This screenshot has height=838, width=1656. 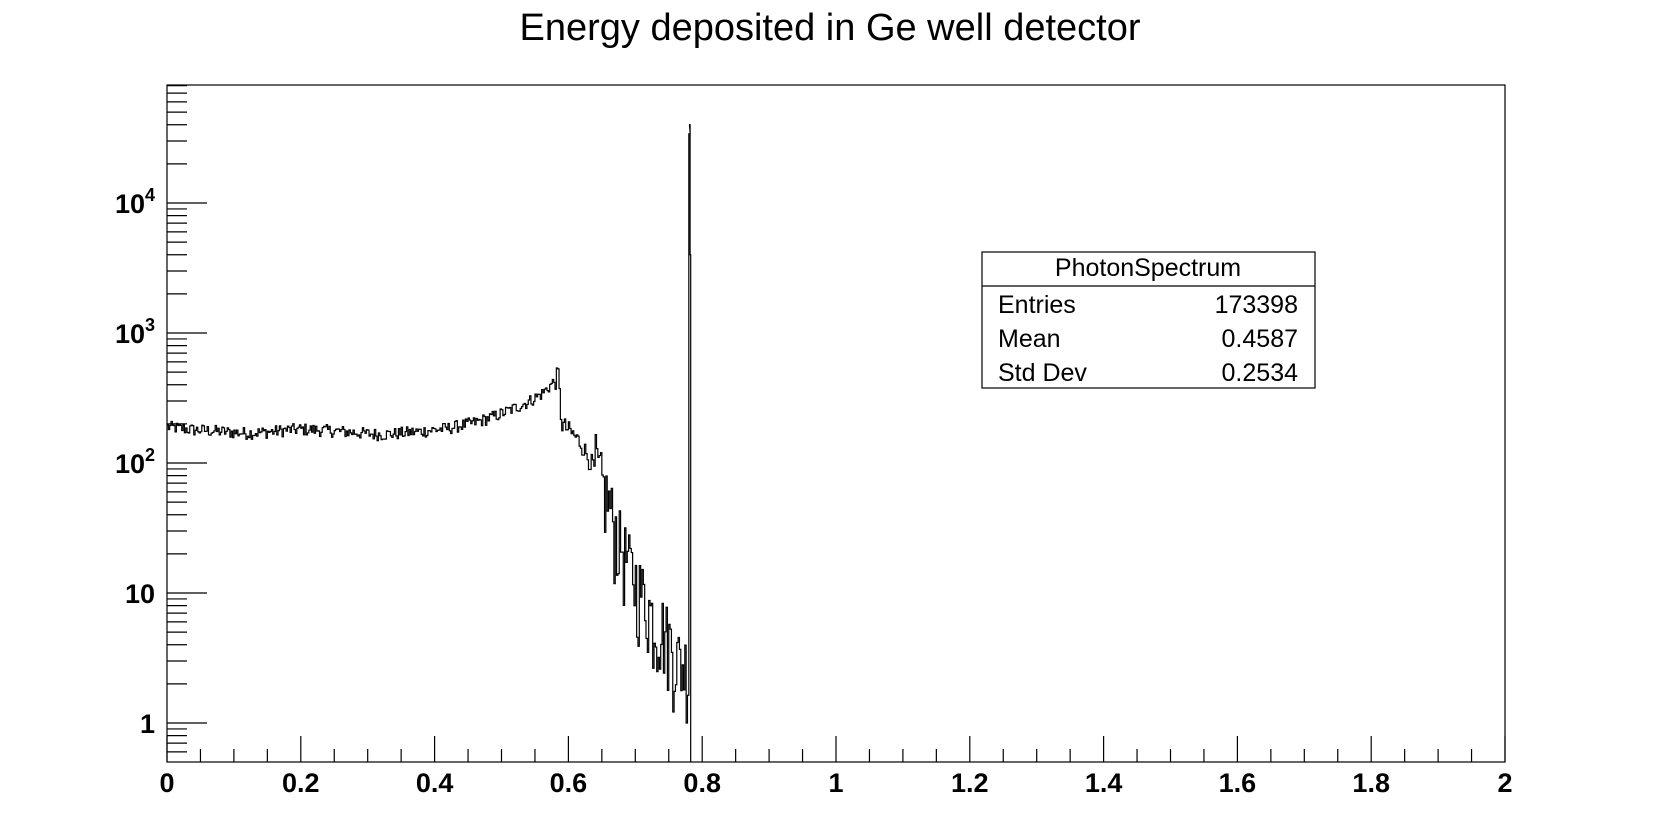 I want to click on x-axis: 0 0.2 0.4 0.6 0.8 1 1.2 1.4 1.6 1.8 2, so click(x=836, y=767).